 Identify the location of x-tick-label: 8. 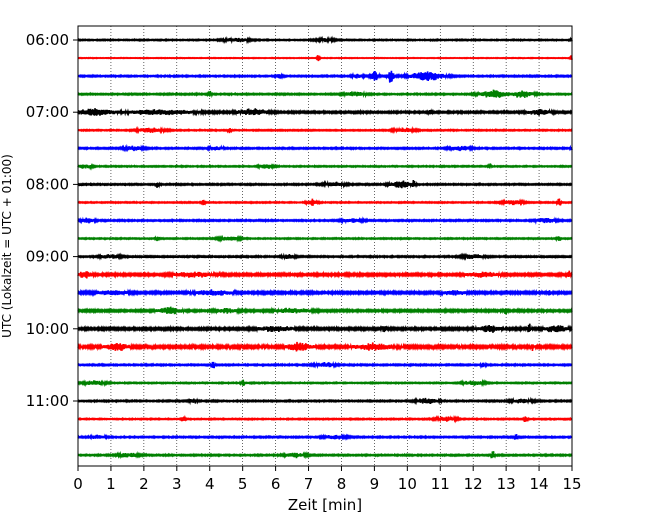
(342, 484).